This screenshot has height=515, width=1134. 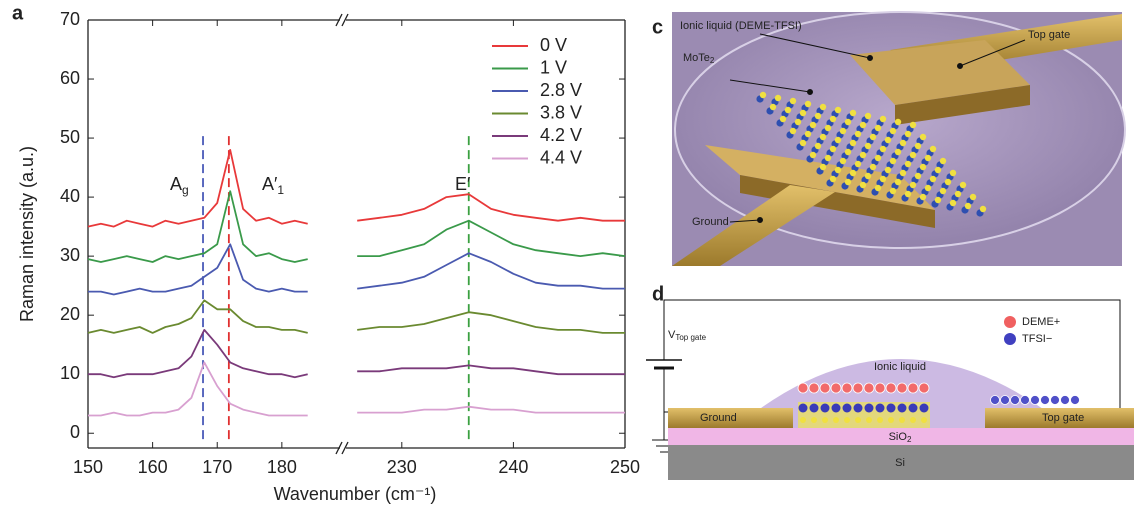 What do you see at coordinates (710, 222) in the screenshot?
I see `label: Ground` at bounding box center [710, 222].